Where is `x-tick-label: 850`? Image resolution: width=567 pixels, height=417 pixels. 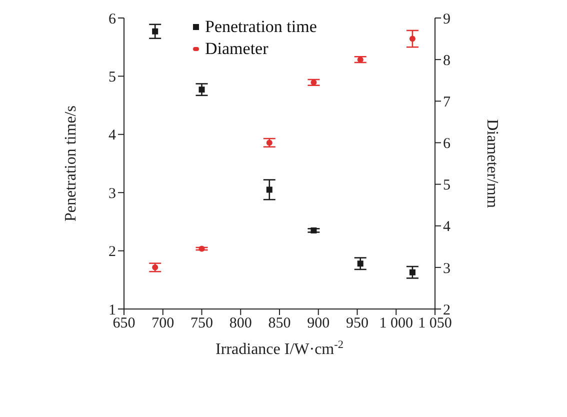
x-tick-label: 850 is located at coordinates (279, 324).